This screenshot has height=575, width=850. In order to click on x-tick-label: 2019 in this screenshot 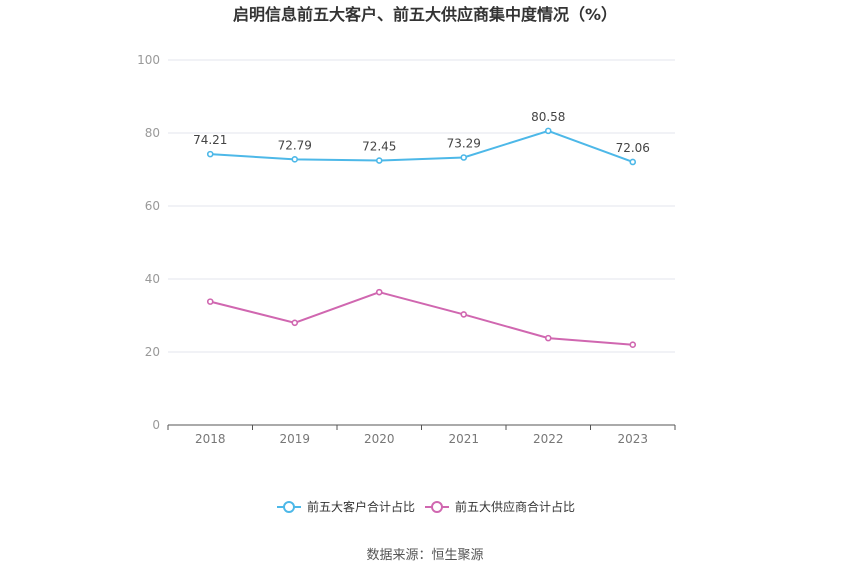, I will do `click(294, 439)`.